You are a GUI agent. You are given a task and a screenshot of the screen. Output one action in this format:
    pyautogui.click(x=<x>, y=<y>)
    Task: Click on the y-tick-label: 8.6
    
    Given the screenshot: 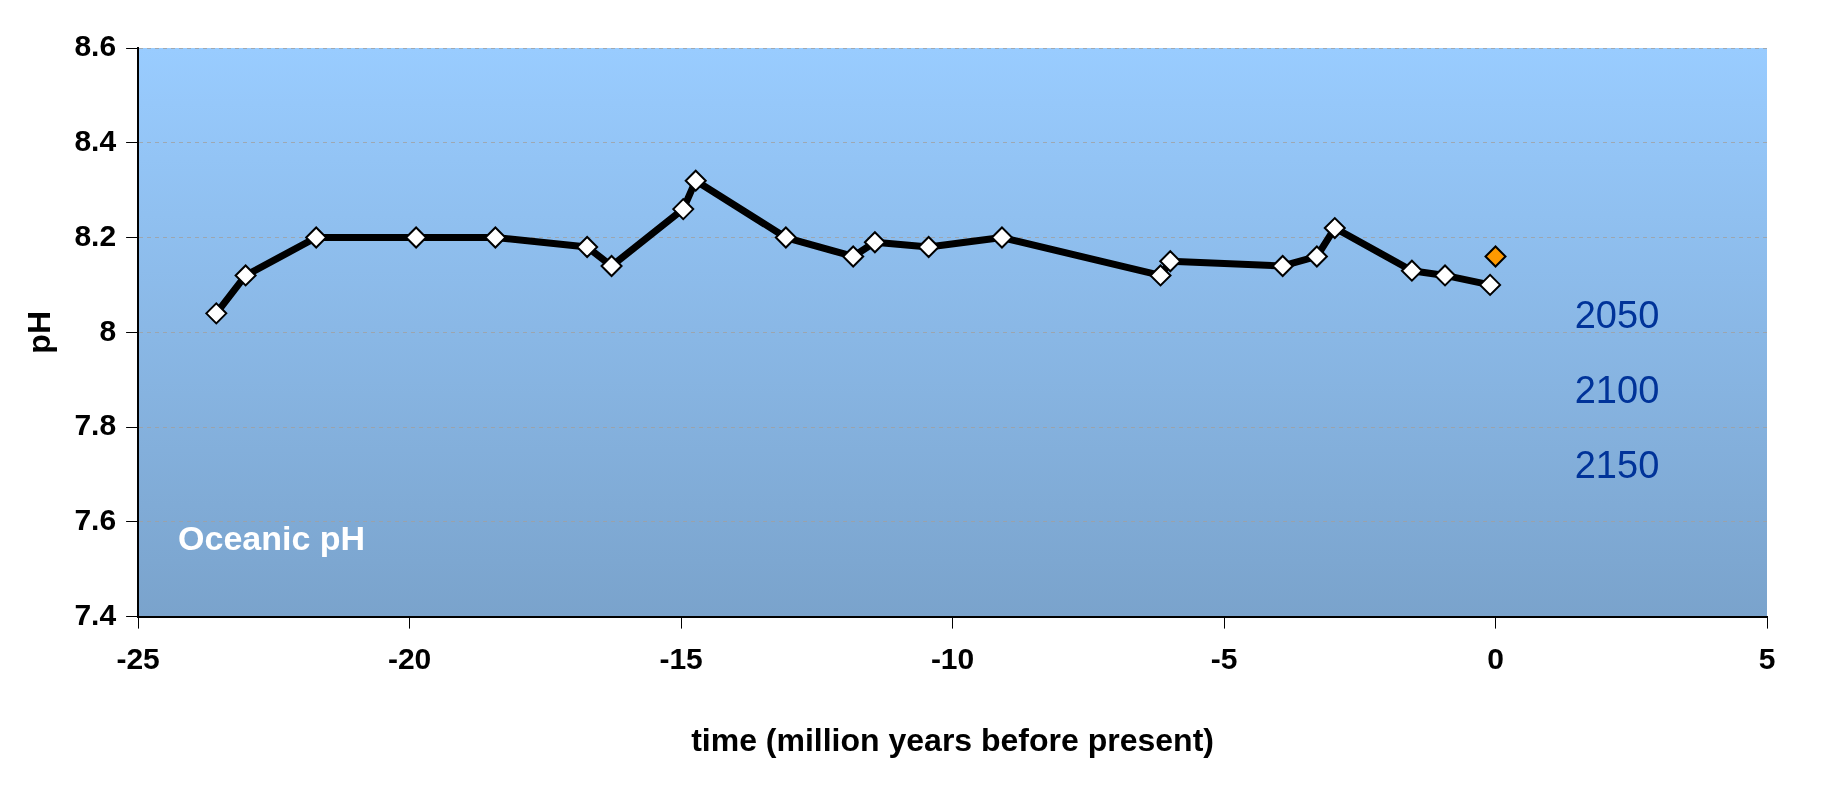 What is the action you would take?
    pyautogui.click(x=95, y=46)
    